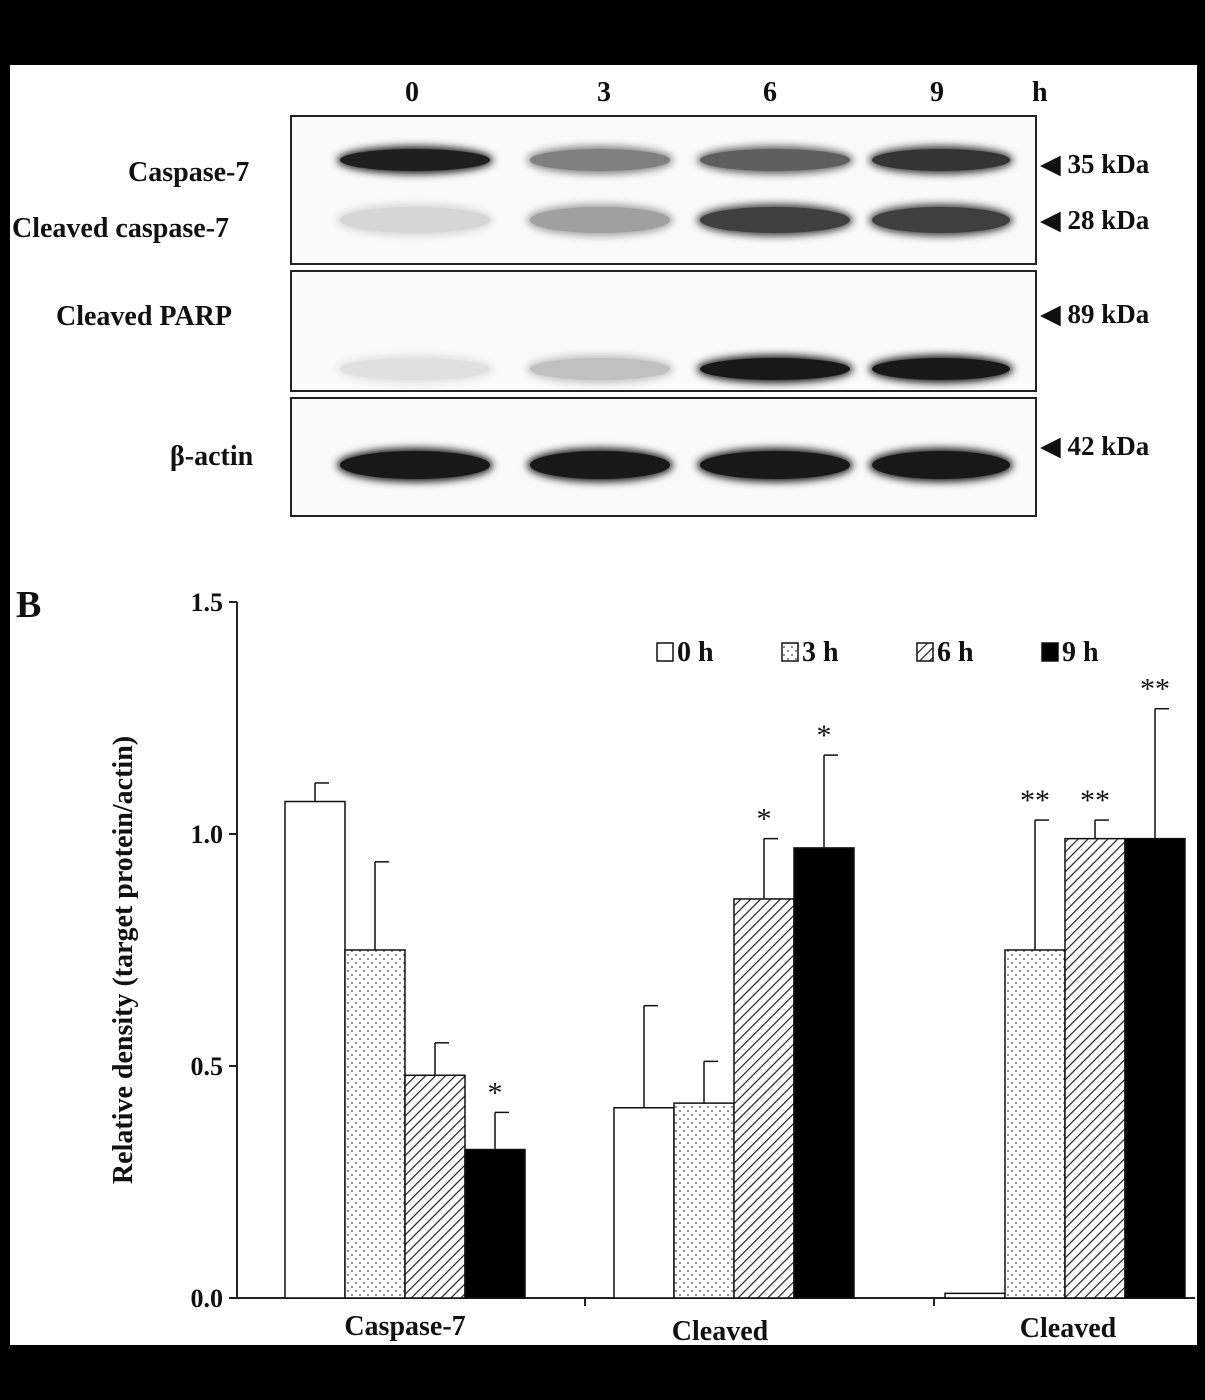 The image size is (1205, 1400). Describe the element at coordinates (1035, 800) in the screenshot. I see `significance-mark-1-2: **` at that location.